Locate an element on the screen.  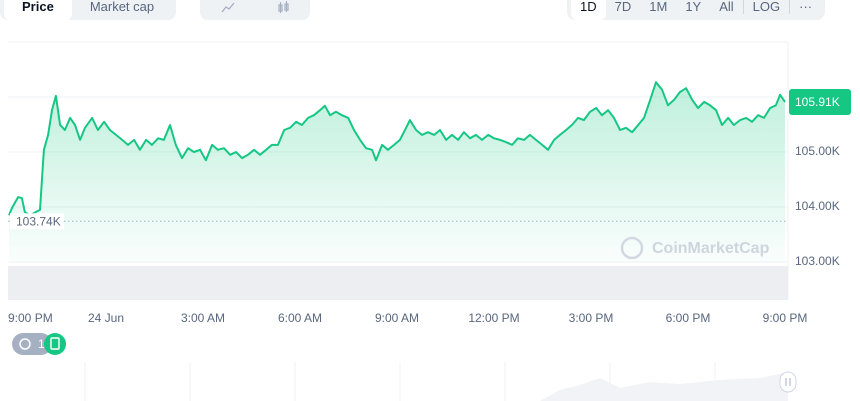
x-tick-label: 3:00 AM is located at coordinates (203, 318).